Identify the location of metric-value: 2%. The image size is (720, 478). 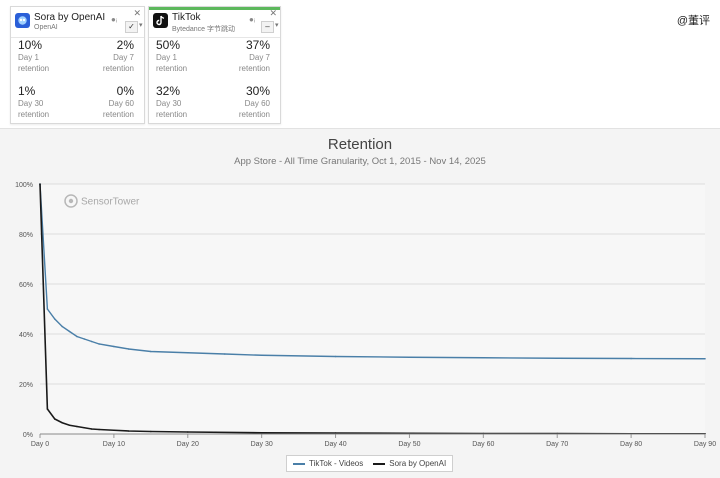
(125, 45).